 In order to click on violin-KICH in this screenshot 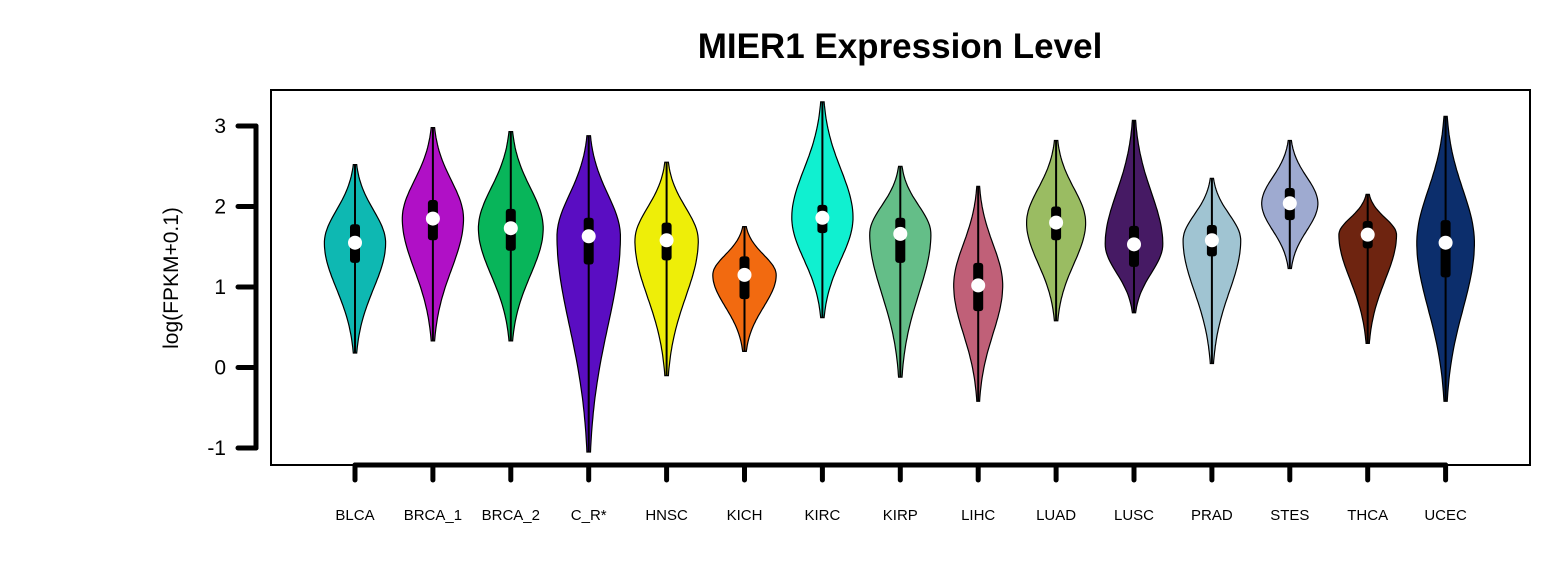, I will do `click(744, 289)`.